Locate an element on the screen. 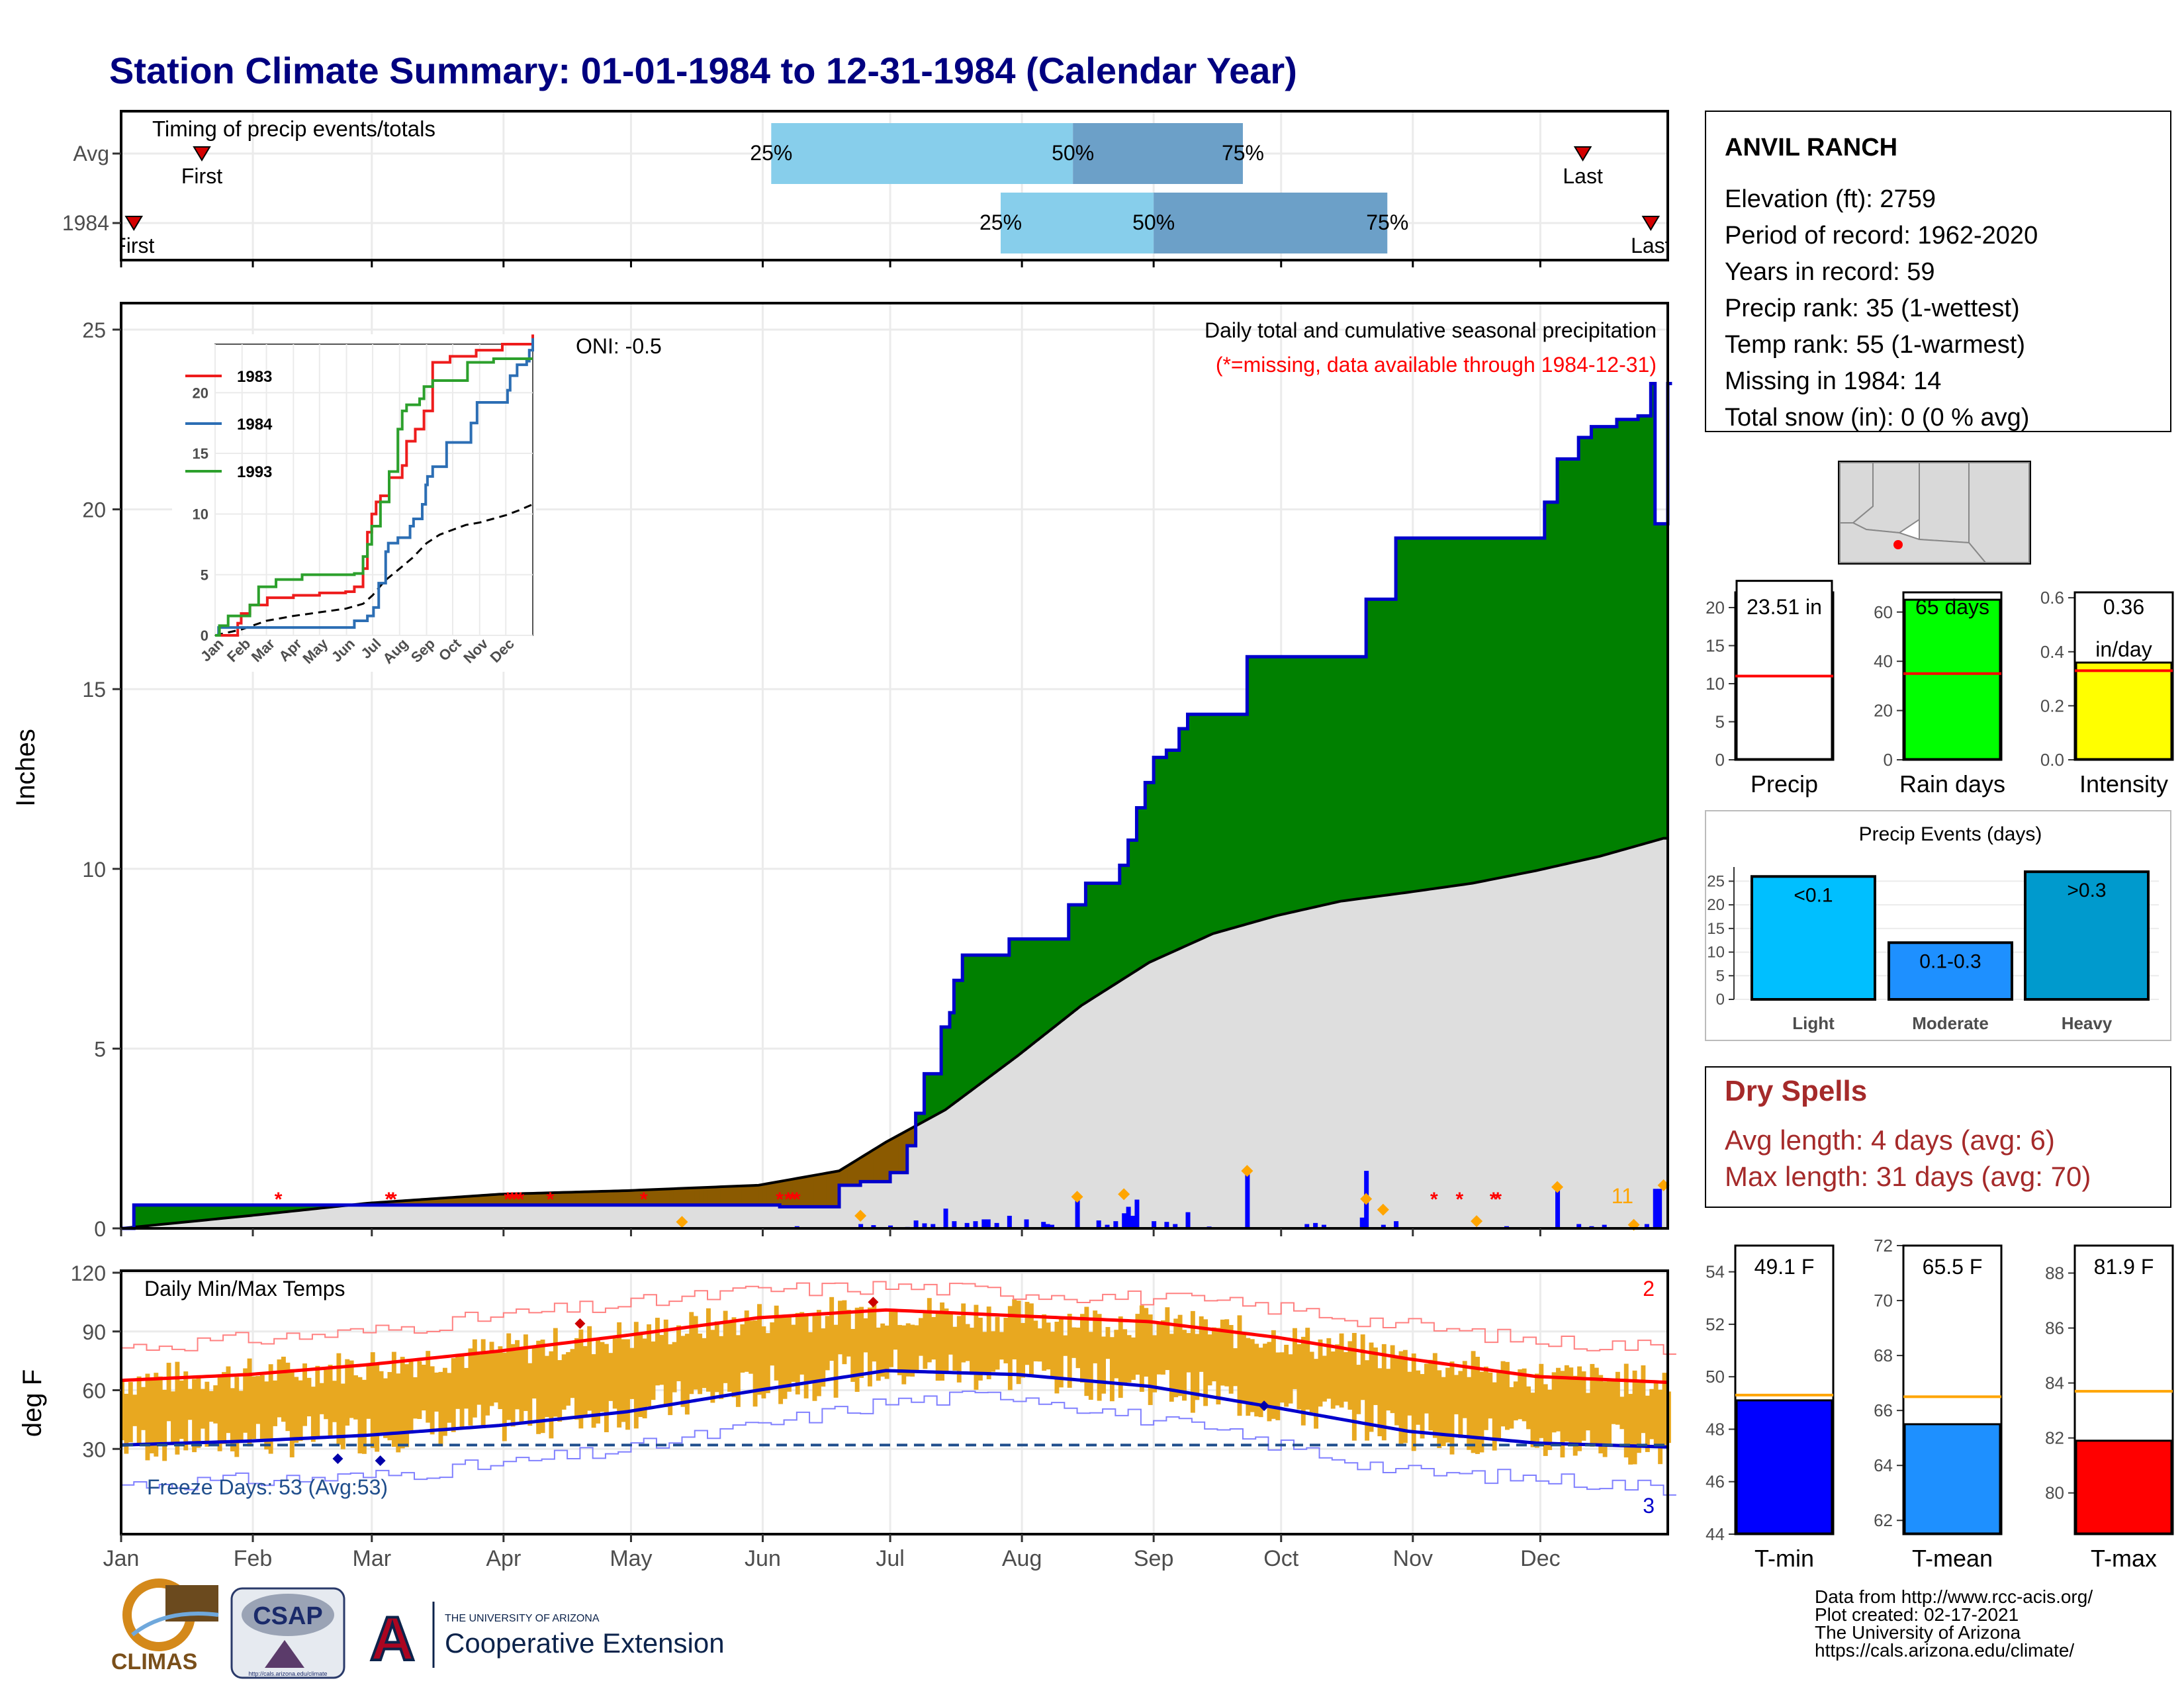 The width and height of the screenshot is (2184, 1691). month-label: Nov is located at coordinates (1413, 1559).